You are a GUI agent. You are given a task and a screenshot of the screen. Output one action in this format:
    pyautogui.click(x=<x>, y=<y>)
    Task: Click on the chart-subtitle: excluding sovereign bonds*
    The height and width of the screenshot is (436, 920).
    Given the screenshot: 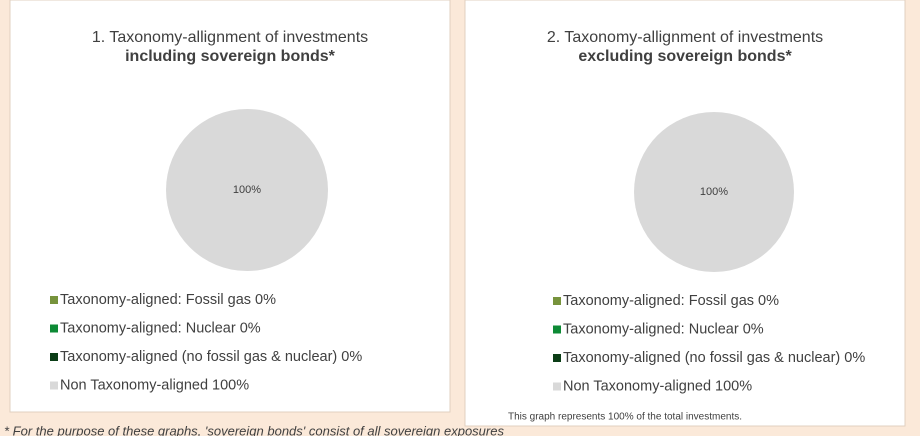 What is the action you would take?
    pyautogui.click(x=685, y=56)
    